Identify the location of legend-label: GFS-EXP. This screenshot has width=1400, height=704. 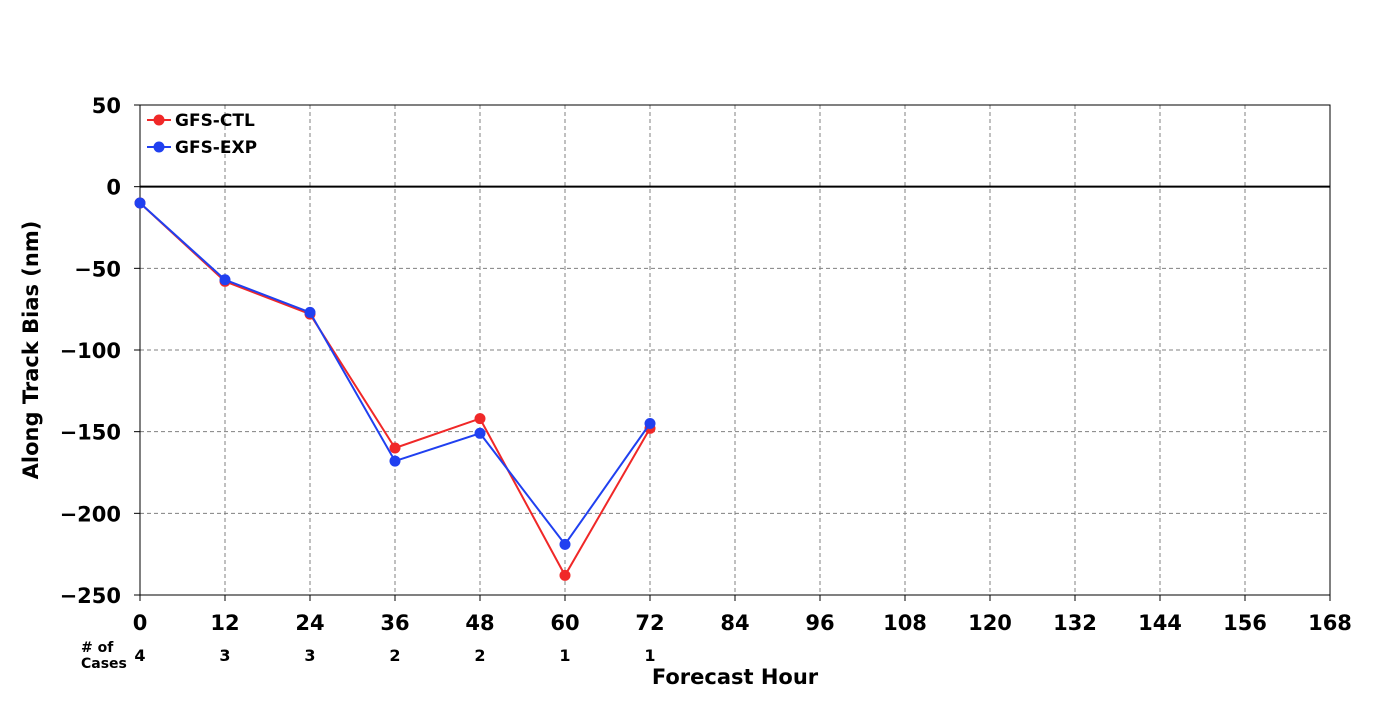
(216, 148).